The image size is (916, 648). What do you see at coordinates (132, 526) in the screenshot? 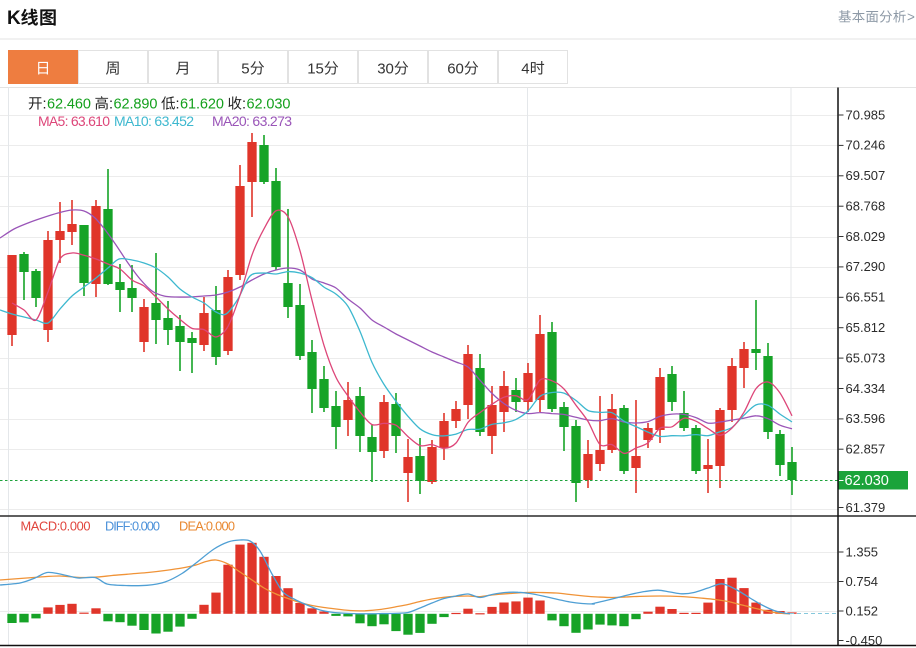
I see `svg-text: DIFF:0.000` at bounding box center [132, 526].